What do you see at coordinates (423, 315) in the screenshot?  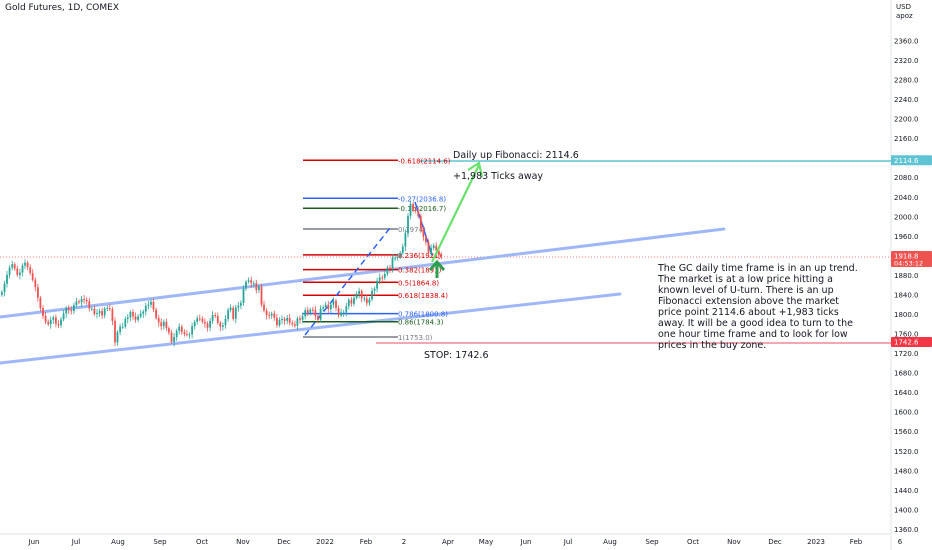 I see `fib-level-label: 0.786(1800.8)` at bounding box center [423, 315].